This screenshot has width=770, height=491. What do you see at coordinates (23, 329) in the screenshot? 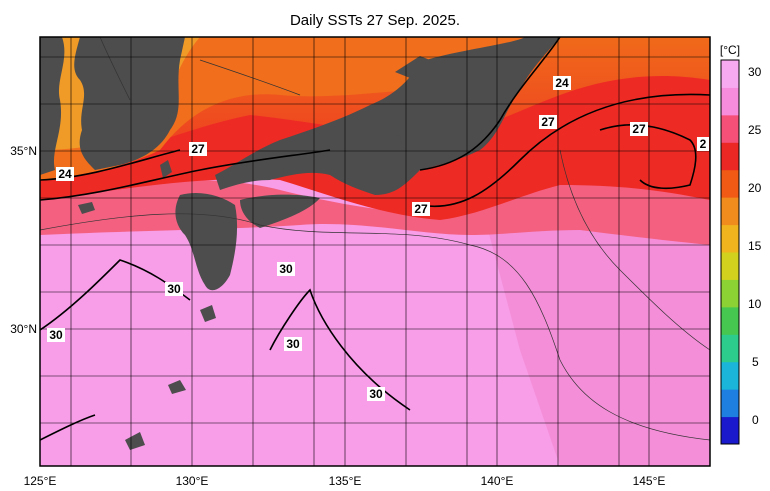
I see `y-tick-label: 30°N` at bounding box center [23, 329].